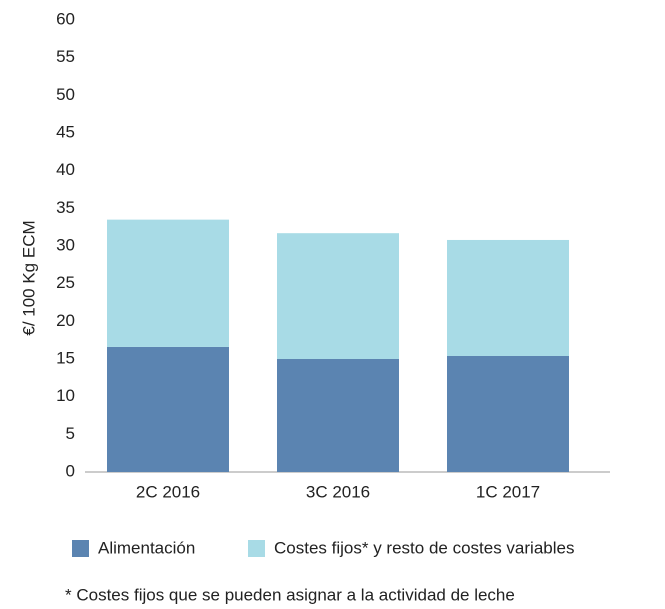 Image resolution: width=665 pixels, height=609 pixels. I want to click on x-tick-label: 3C 2016, so click(338, 491).